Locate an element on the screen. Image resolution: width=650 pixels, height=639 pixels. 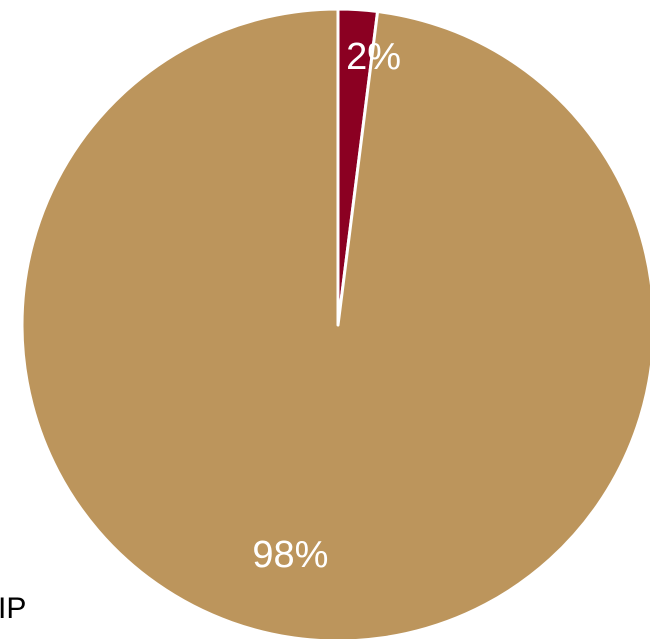
pie-data-label-0: 2% is located at coordinates (373, 57).